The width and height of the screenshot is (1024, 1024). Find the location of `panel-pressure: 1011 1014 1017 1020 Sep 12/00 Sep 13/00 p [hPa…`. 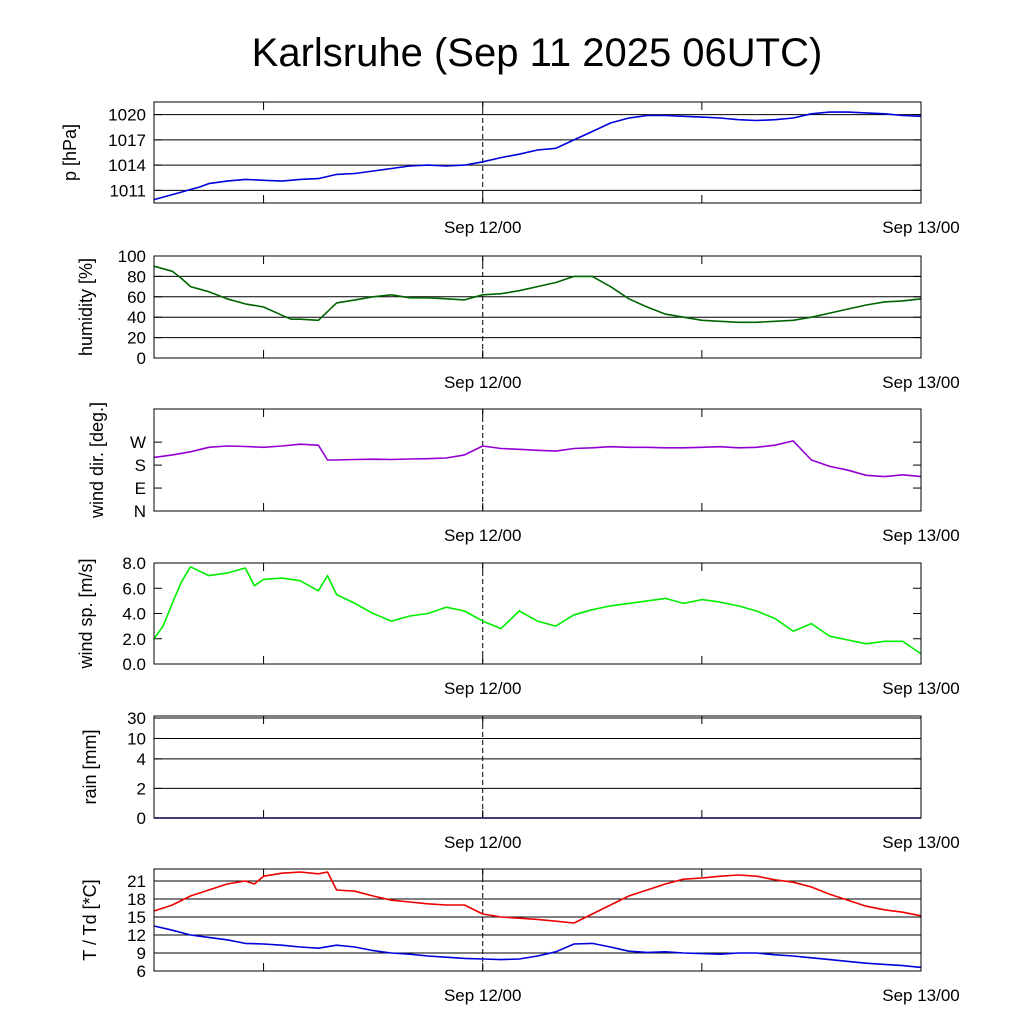

panel-pressure: 1011 1014 1017 1020 Sep 12/00 Sep 13/00 p [hPa… is located at coordinates (510, 169).